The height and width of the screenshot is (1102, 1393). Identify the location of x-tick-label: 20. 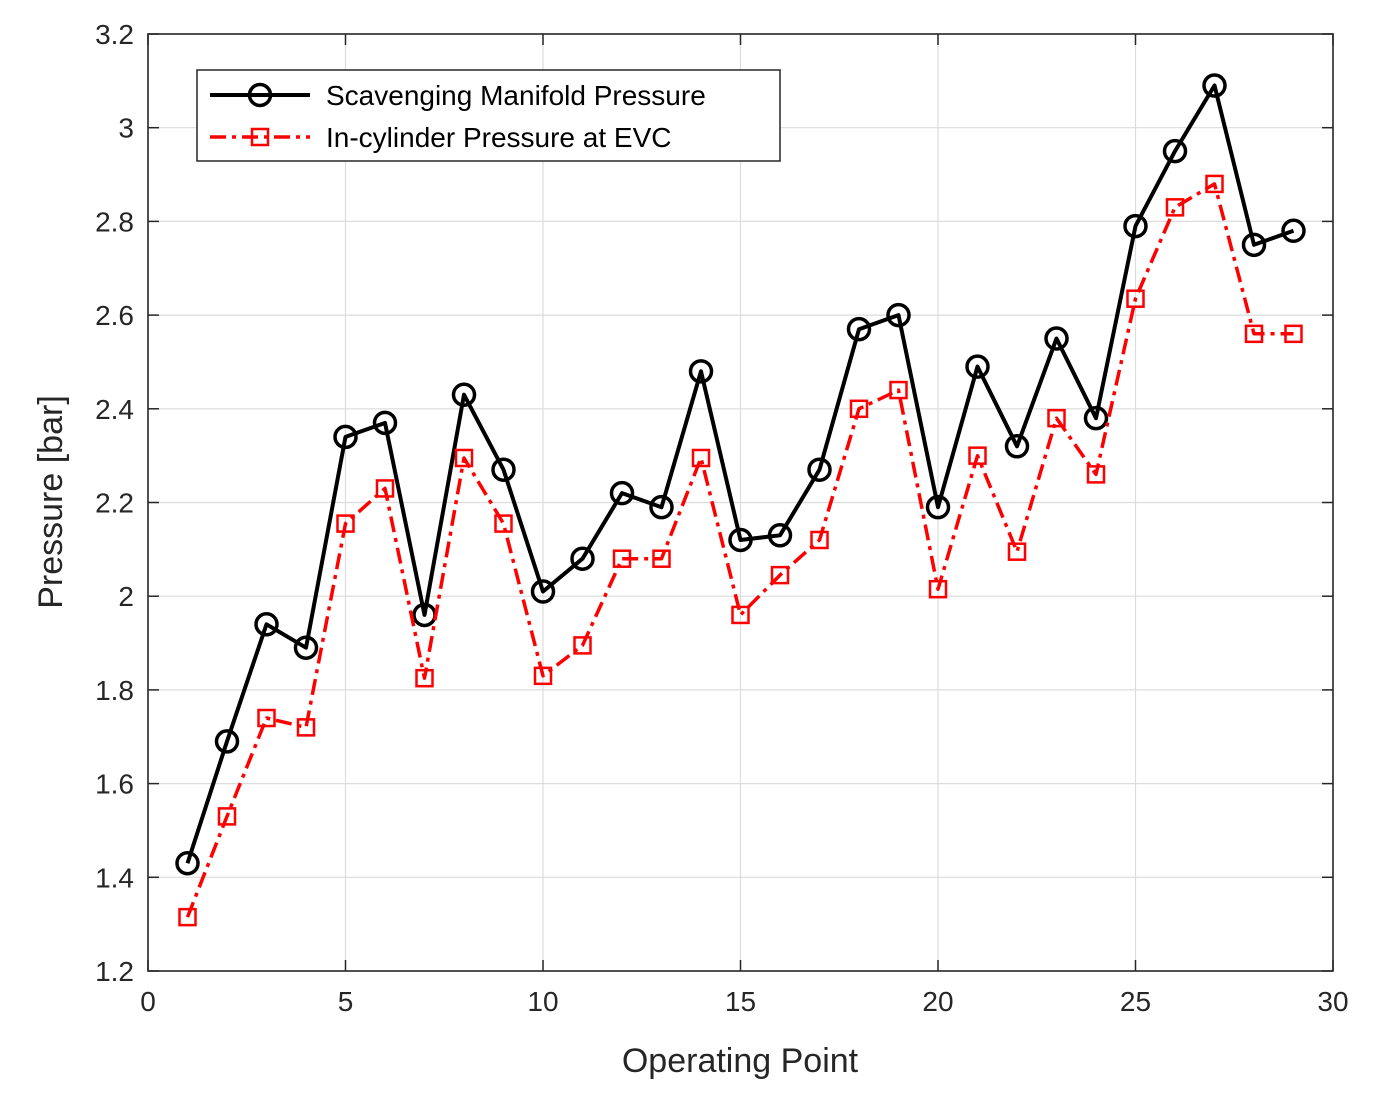
(937, 1001).